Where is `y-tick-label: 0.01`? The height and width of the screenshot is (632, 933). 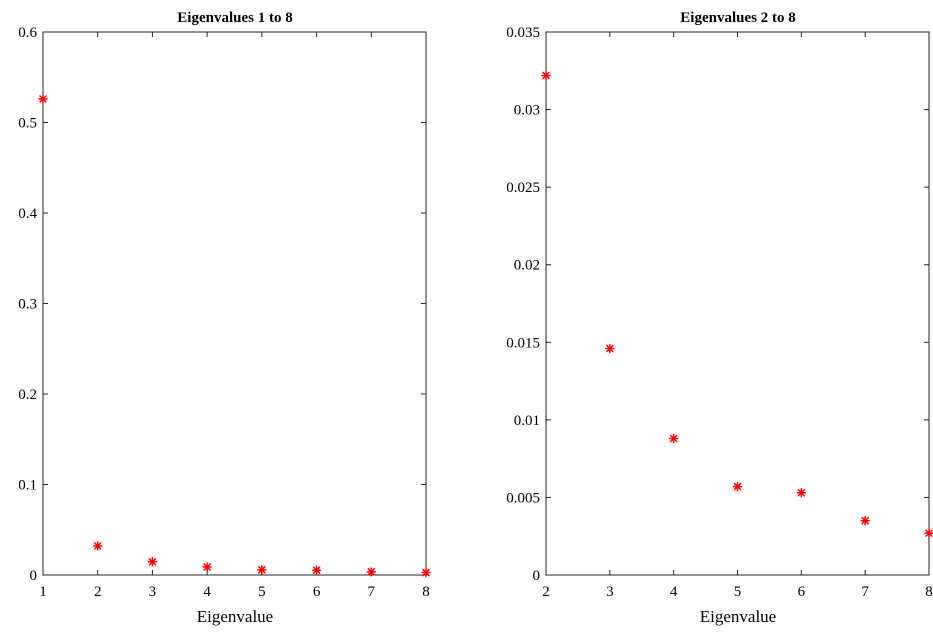 y-tick-label: 0.01 is located at coordinates (527, 421).